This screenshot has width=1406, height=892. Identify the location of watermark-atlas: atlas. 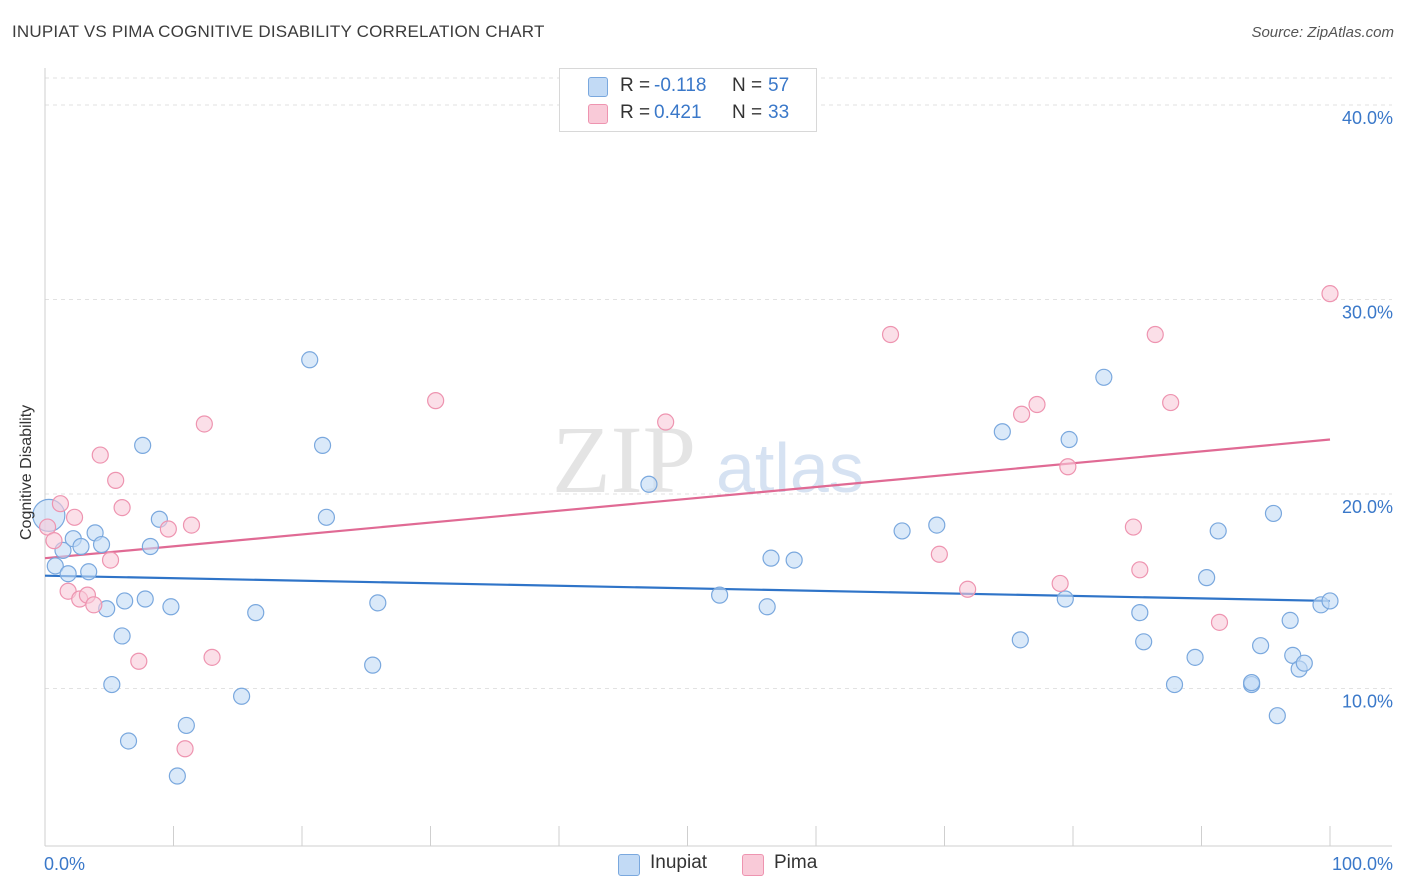
(790, 468).